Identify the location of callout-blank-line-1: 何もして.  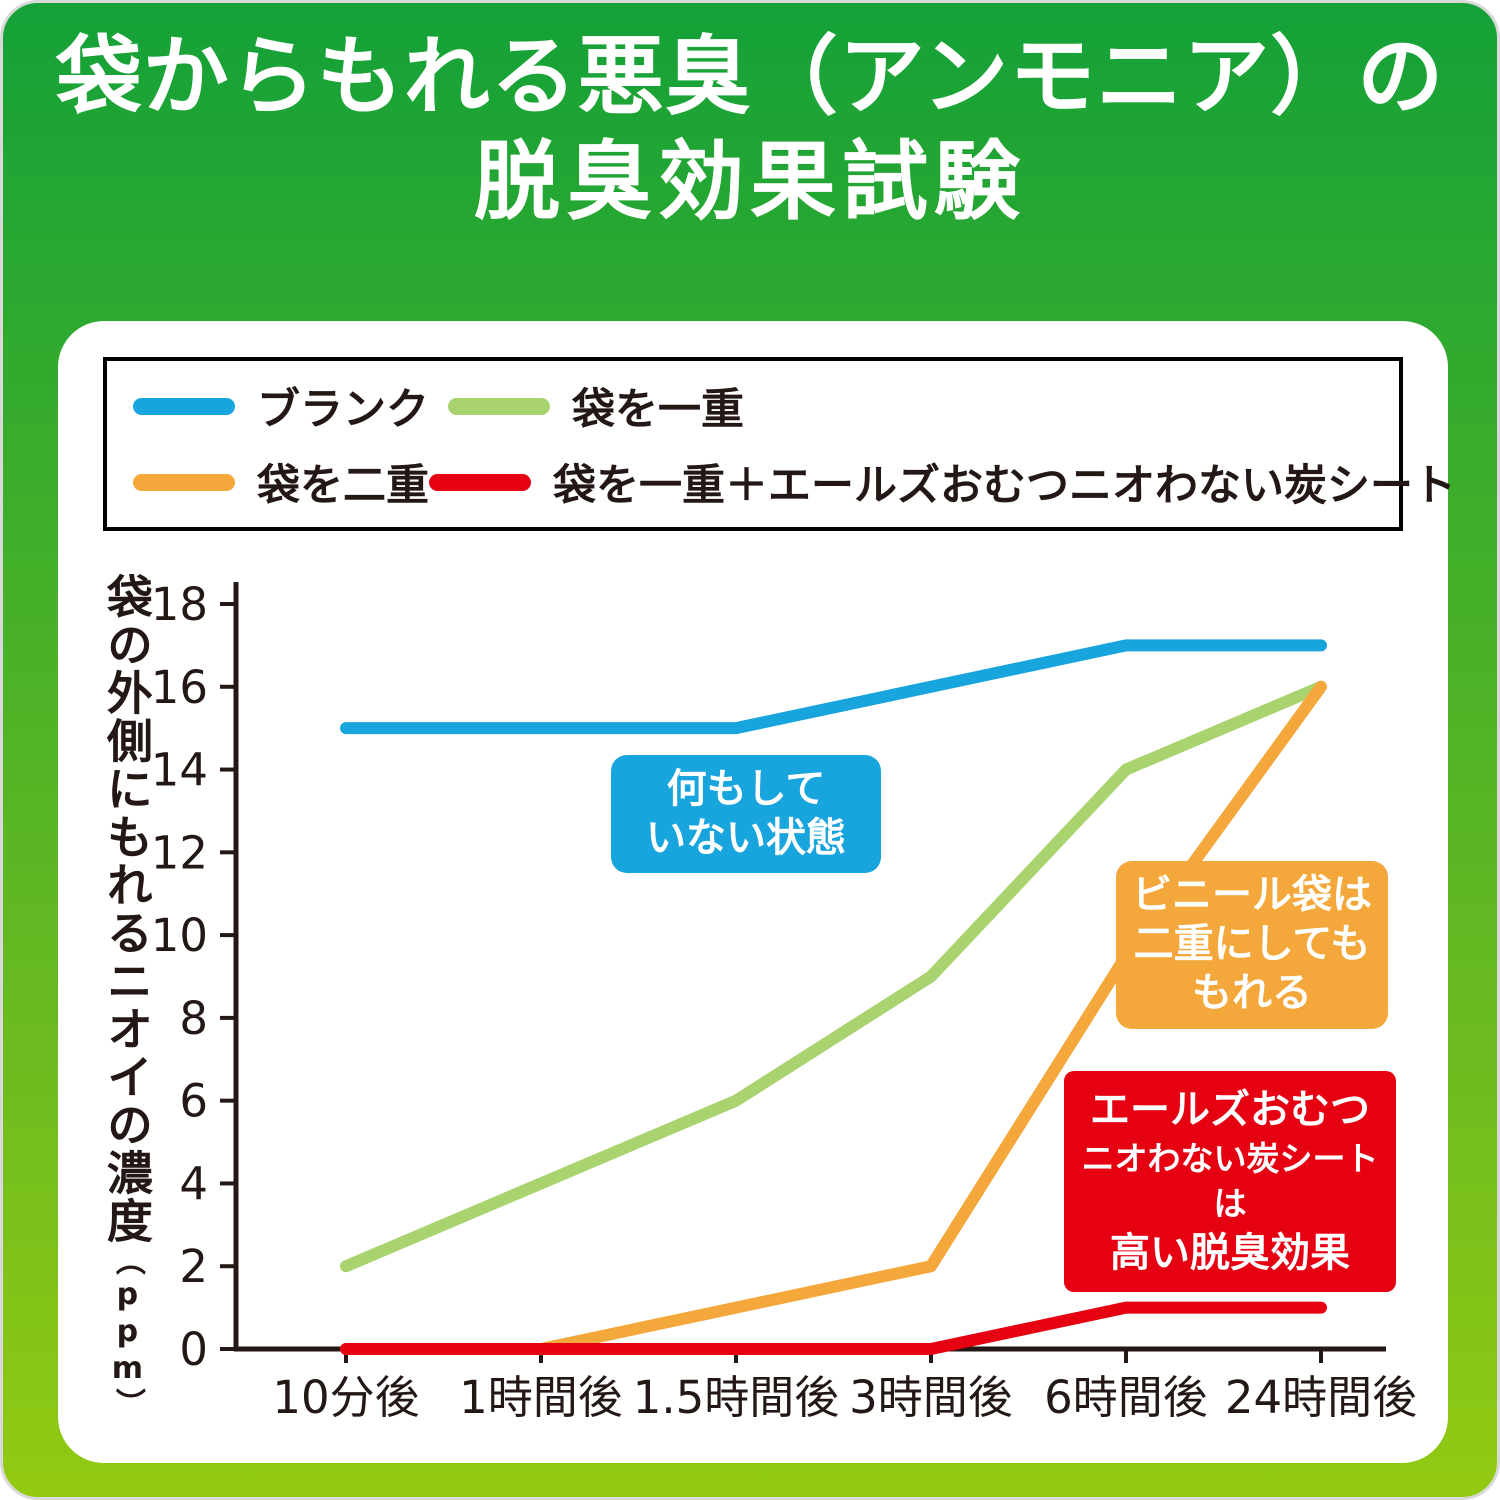
(746, 789).